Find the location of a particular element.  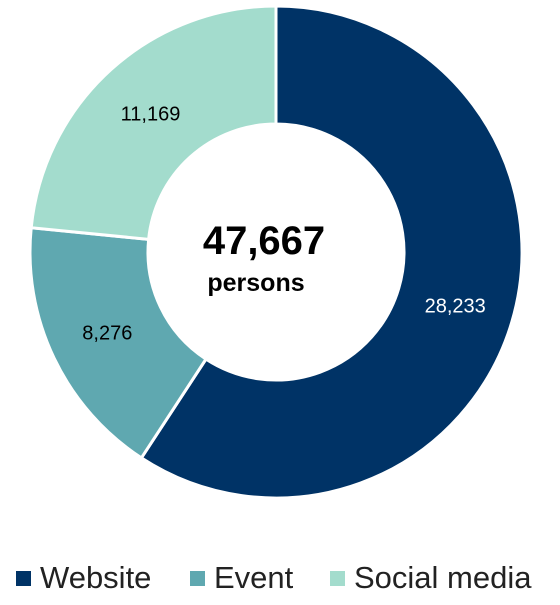

legend-swatch-website is located at coordinates (23, 578).